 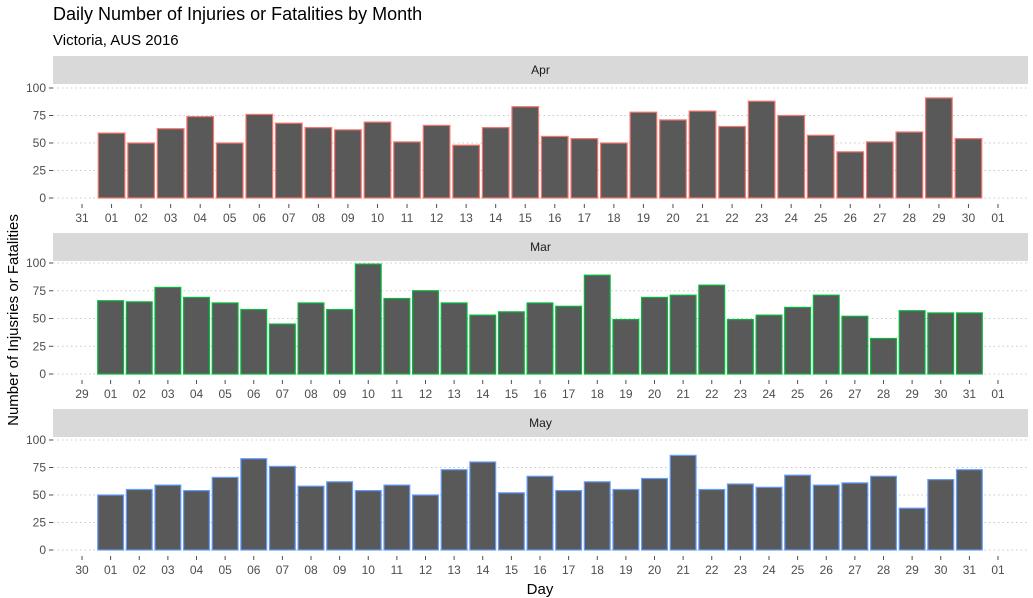 What do you see at coordinates (554, 167) in the screenshot?
I see `bar-apr-16: Apr 16: 56` at bounding box center [554, 167].